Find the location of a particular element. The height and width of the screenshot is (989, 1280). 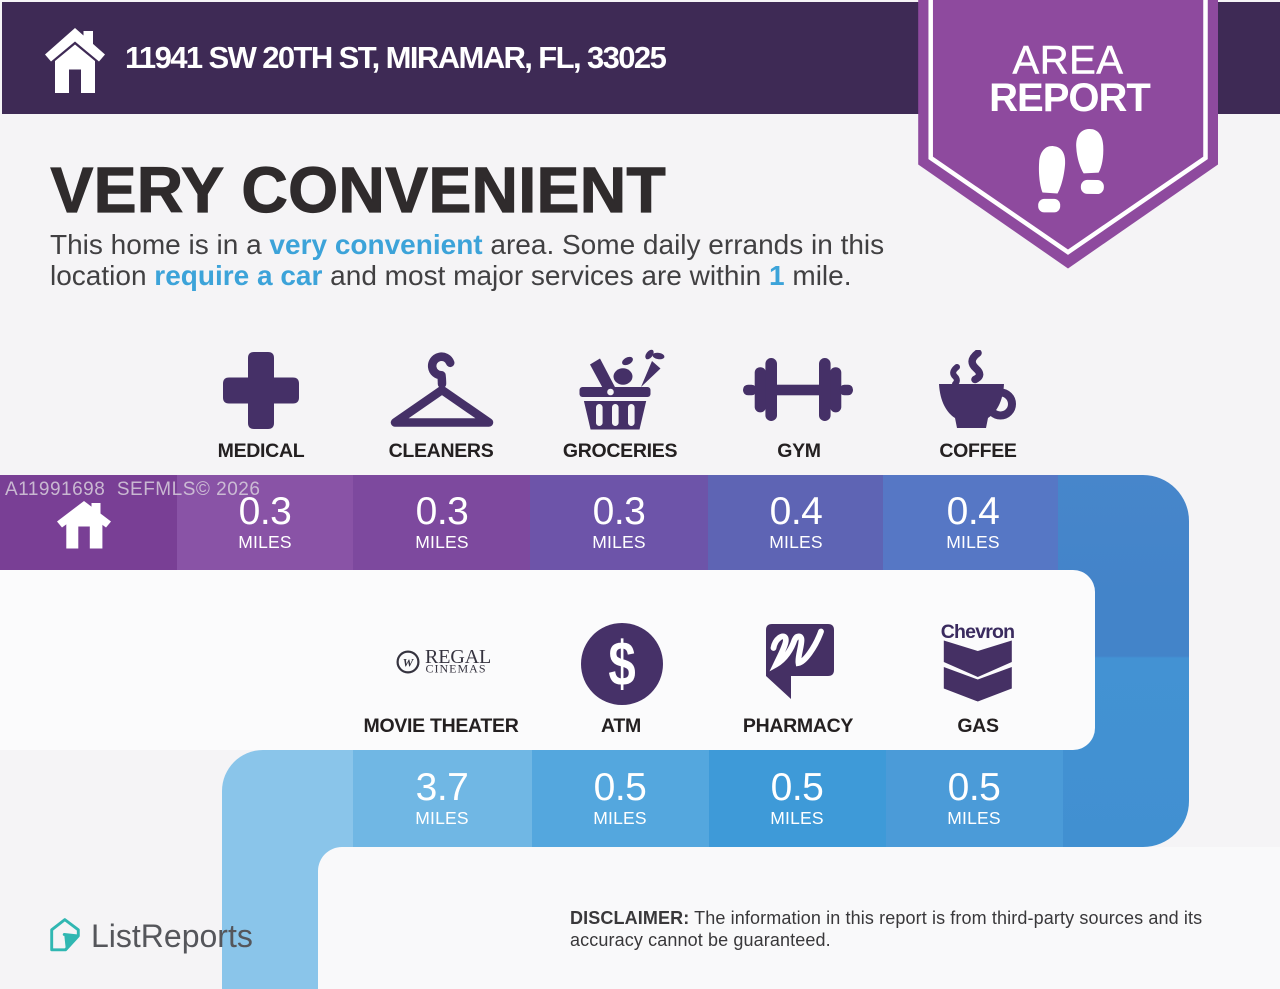

svg-text: Chevron is located at coordinates (977, 632).